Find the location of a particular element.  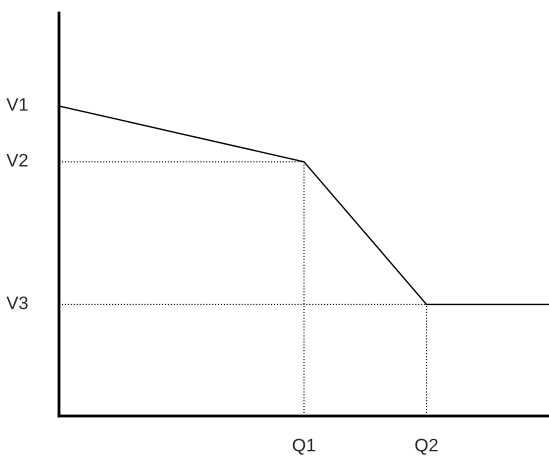

text: V1 is located at coordinates (17, 104).